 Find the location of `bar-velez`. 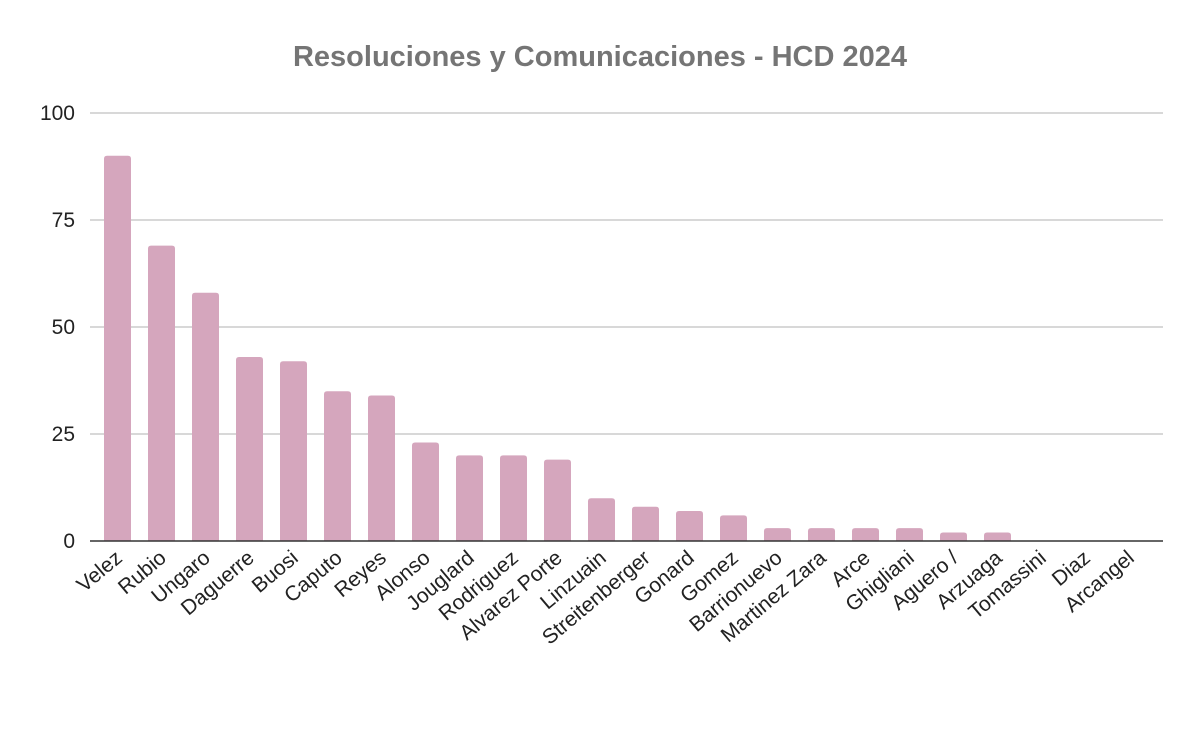

bar-velez is located at coordinates (117, 348).